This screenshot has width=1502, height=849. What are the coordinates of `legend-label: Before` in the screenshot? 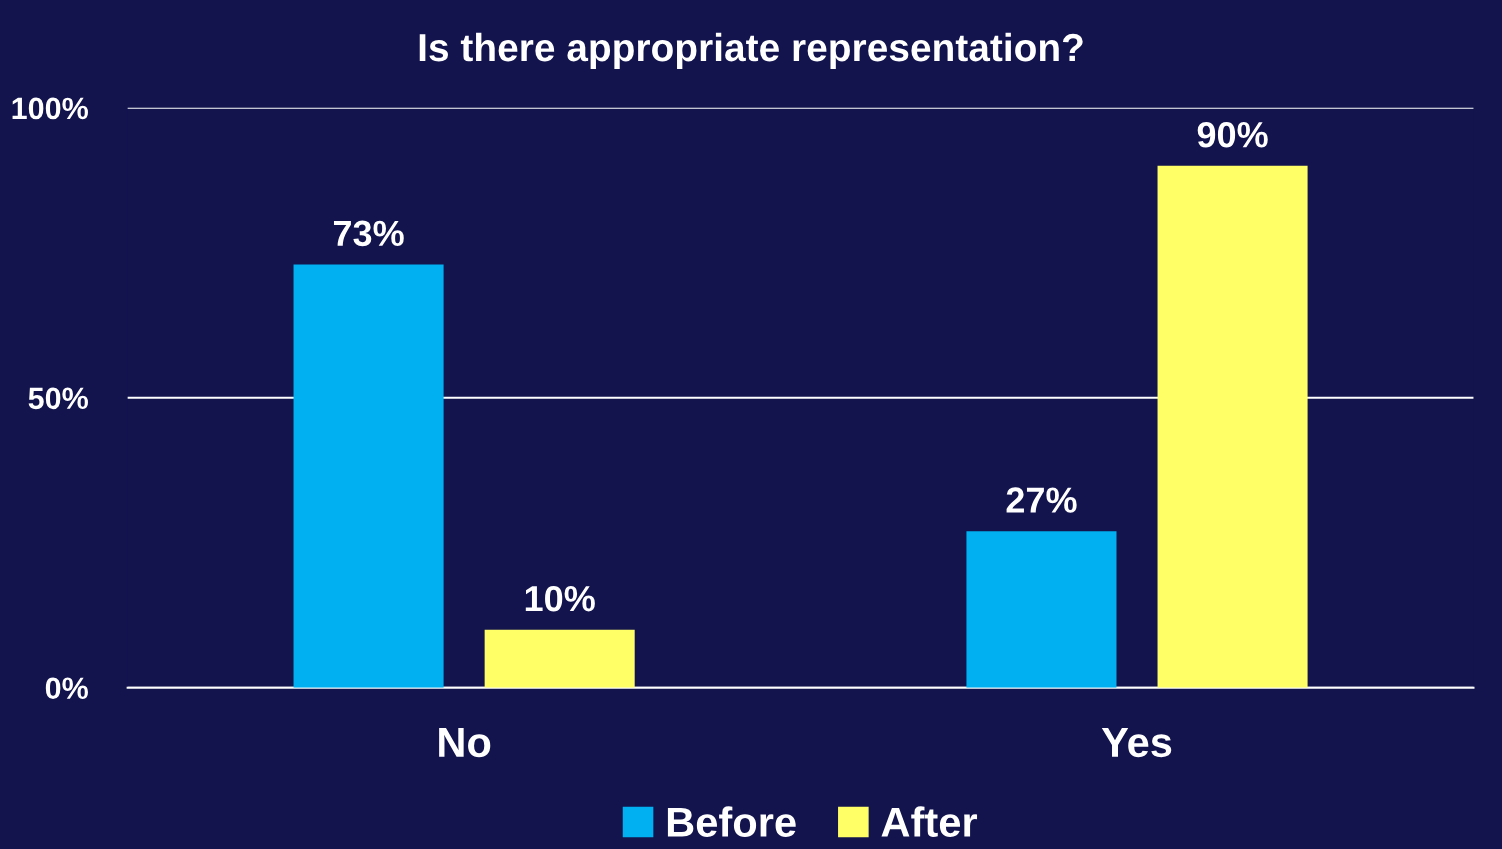 It's located at (731, 821).